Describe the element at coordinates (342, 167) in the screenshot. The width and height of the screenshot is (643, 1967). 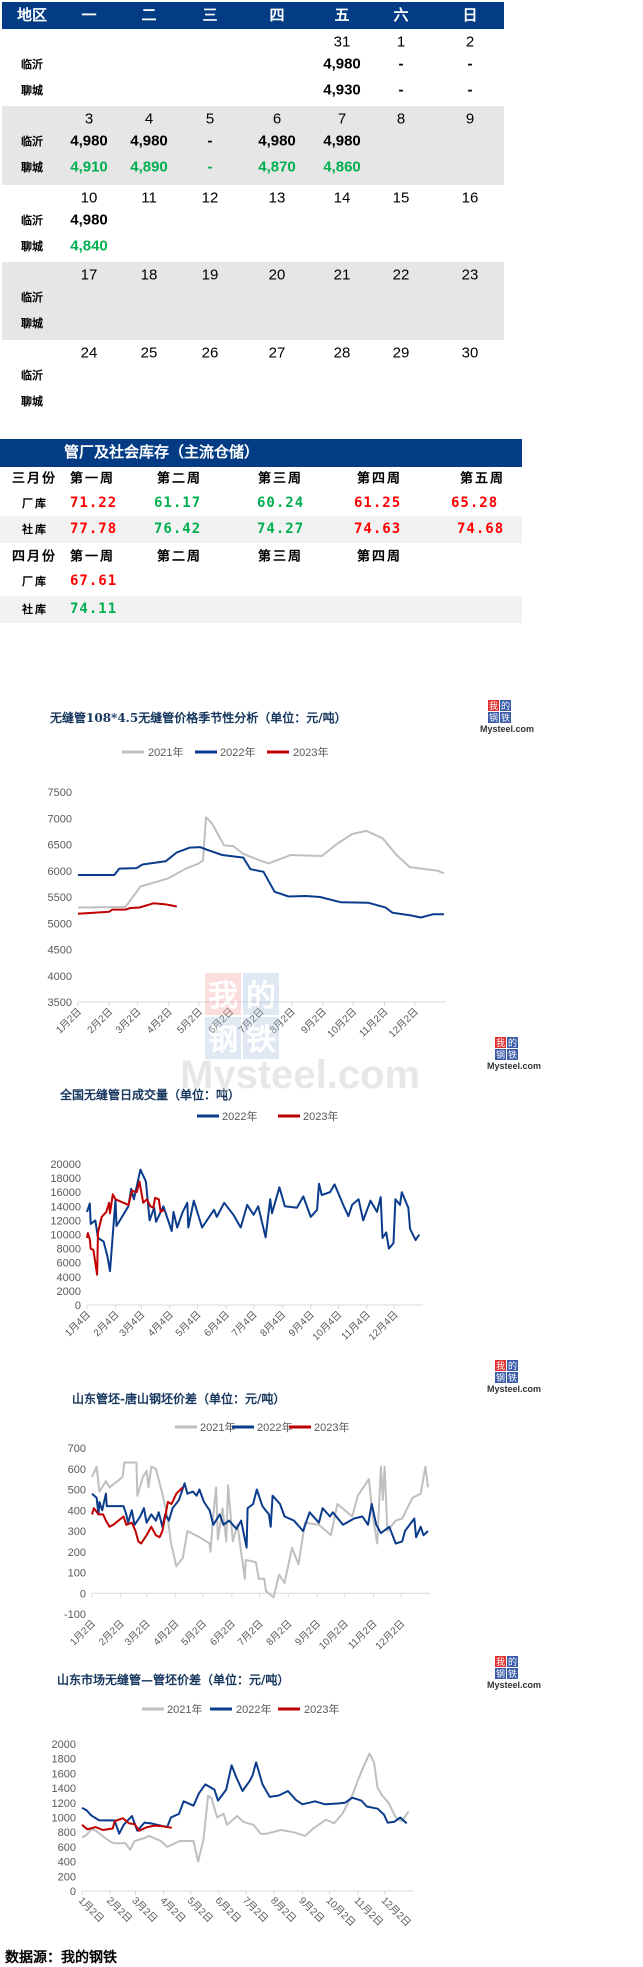
I see `price-liaocheng: 4,860` at that location.